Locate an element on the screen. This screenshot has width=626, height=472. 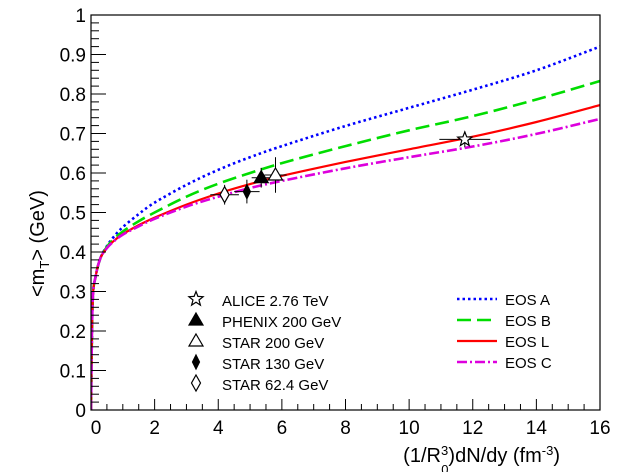
legend-label: EOS A is located at coordinates (527, 300).